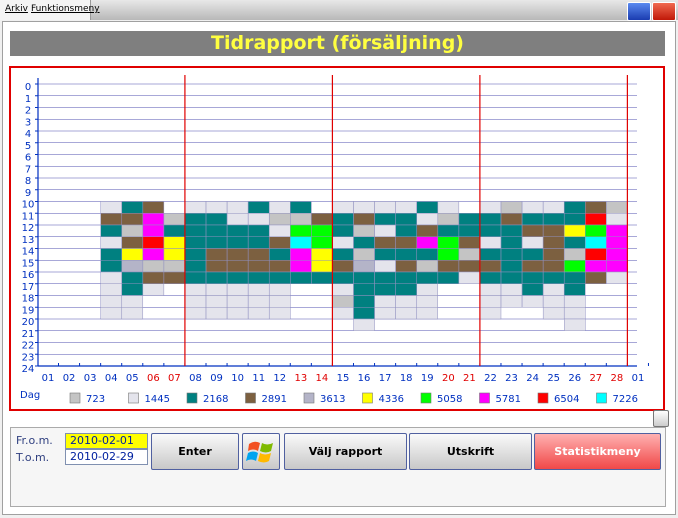 The image size is (678, 518). Describe the element at coordinates (553, 378) in the screenshot. I see `x-tick-label: 25` at that location.